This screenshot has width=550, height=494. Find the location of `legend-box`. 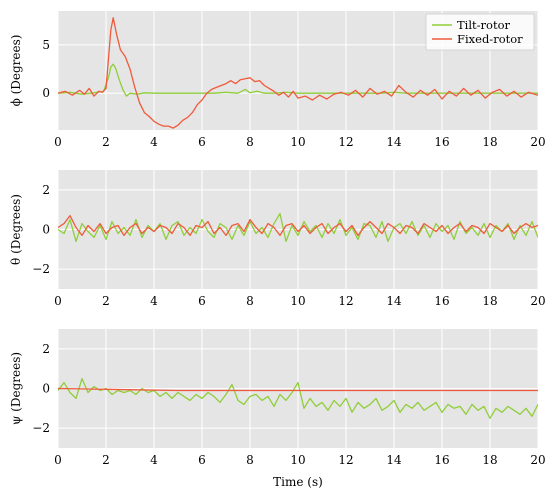

legend-box is located at coordinates (480, 32).